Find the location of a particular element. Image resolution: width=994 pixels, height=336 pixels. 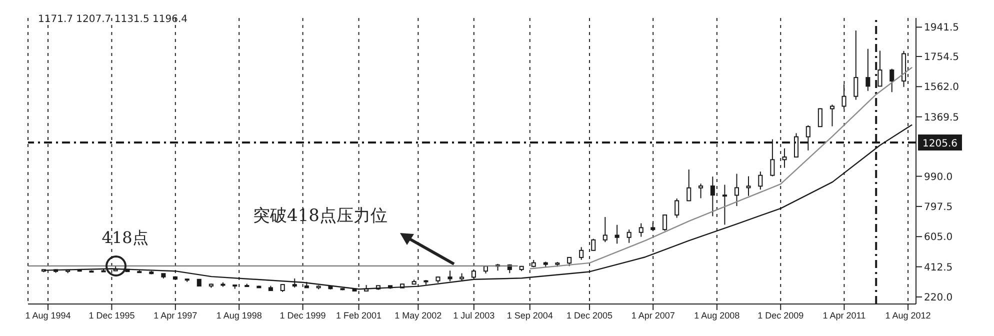

x-tick-label: 1 Dec 1999 is located at coordinates (303, 315).